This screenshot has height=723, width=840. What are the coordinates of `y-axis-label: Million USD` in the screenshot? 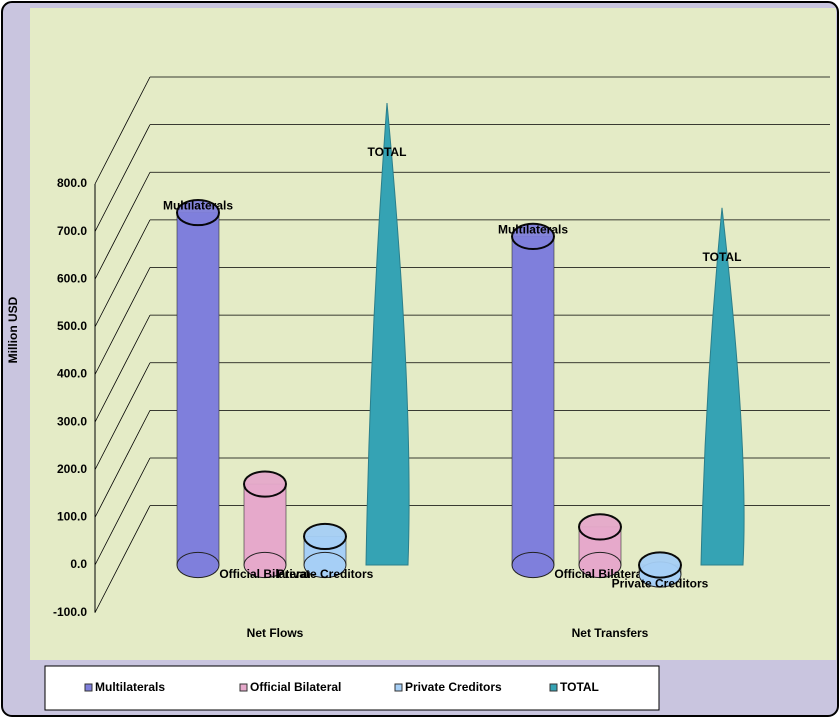 It's located at (13, 329).